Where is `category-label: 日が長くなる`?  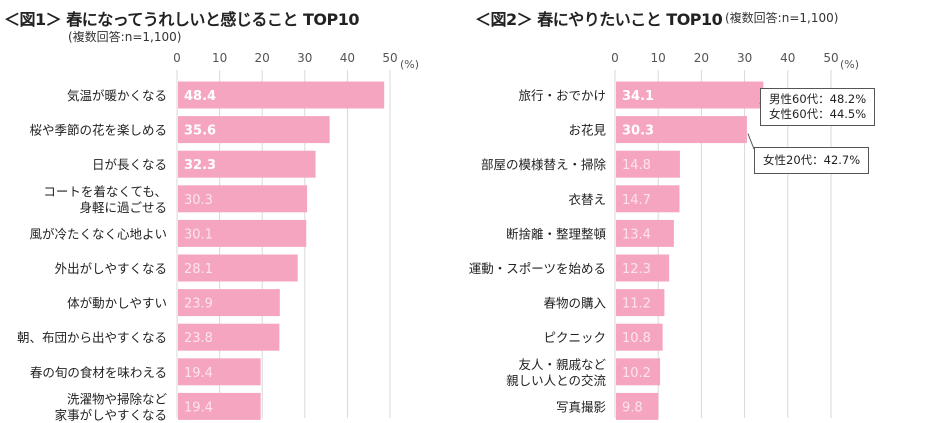
category-label: 日が長くなる is located at coordinates (129, 164).